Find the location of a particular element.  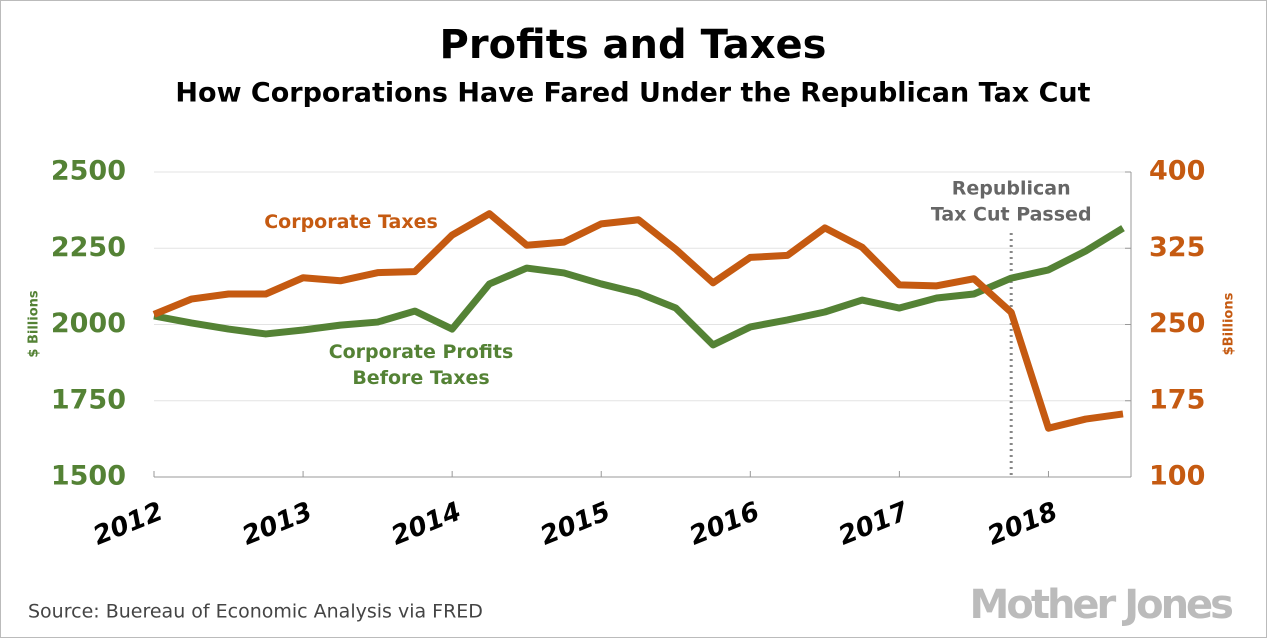

x-tick-label: 2013 is located at coordinates (277, 524).